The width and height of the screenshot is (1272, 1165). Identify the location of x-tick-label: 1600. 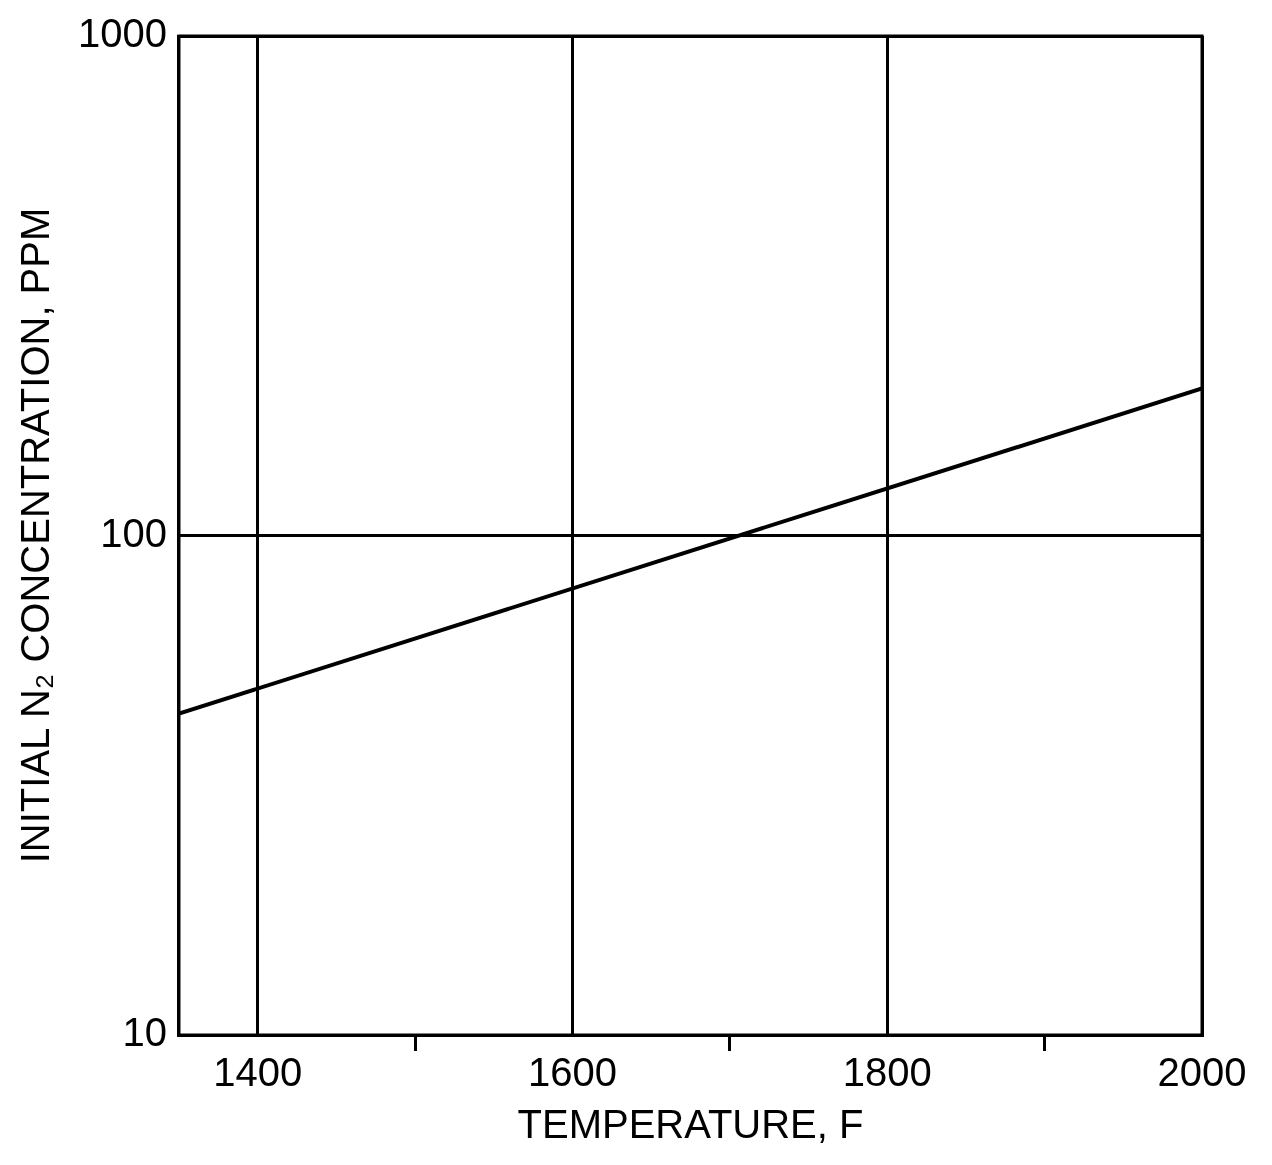
(572, 1072).